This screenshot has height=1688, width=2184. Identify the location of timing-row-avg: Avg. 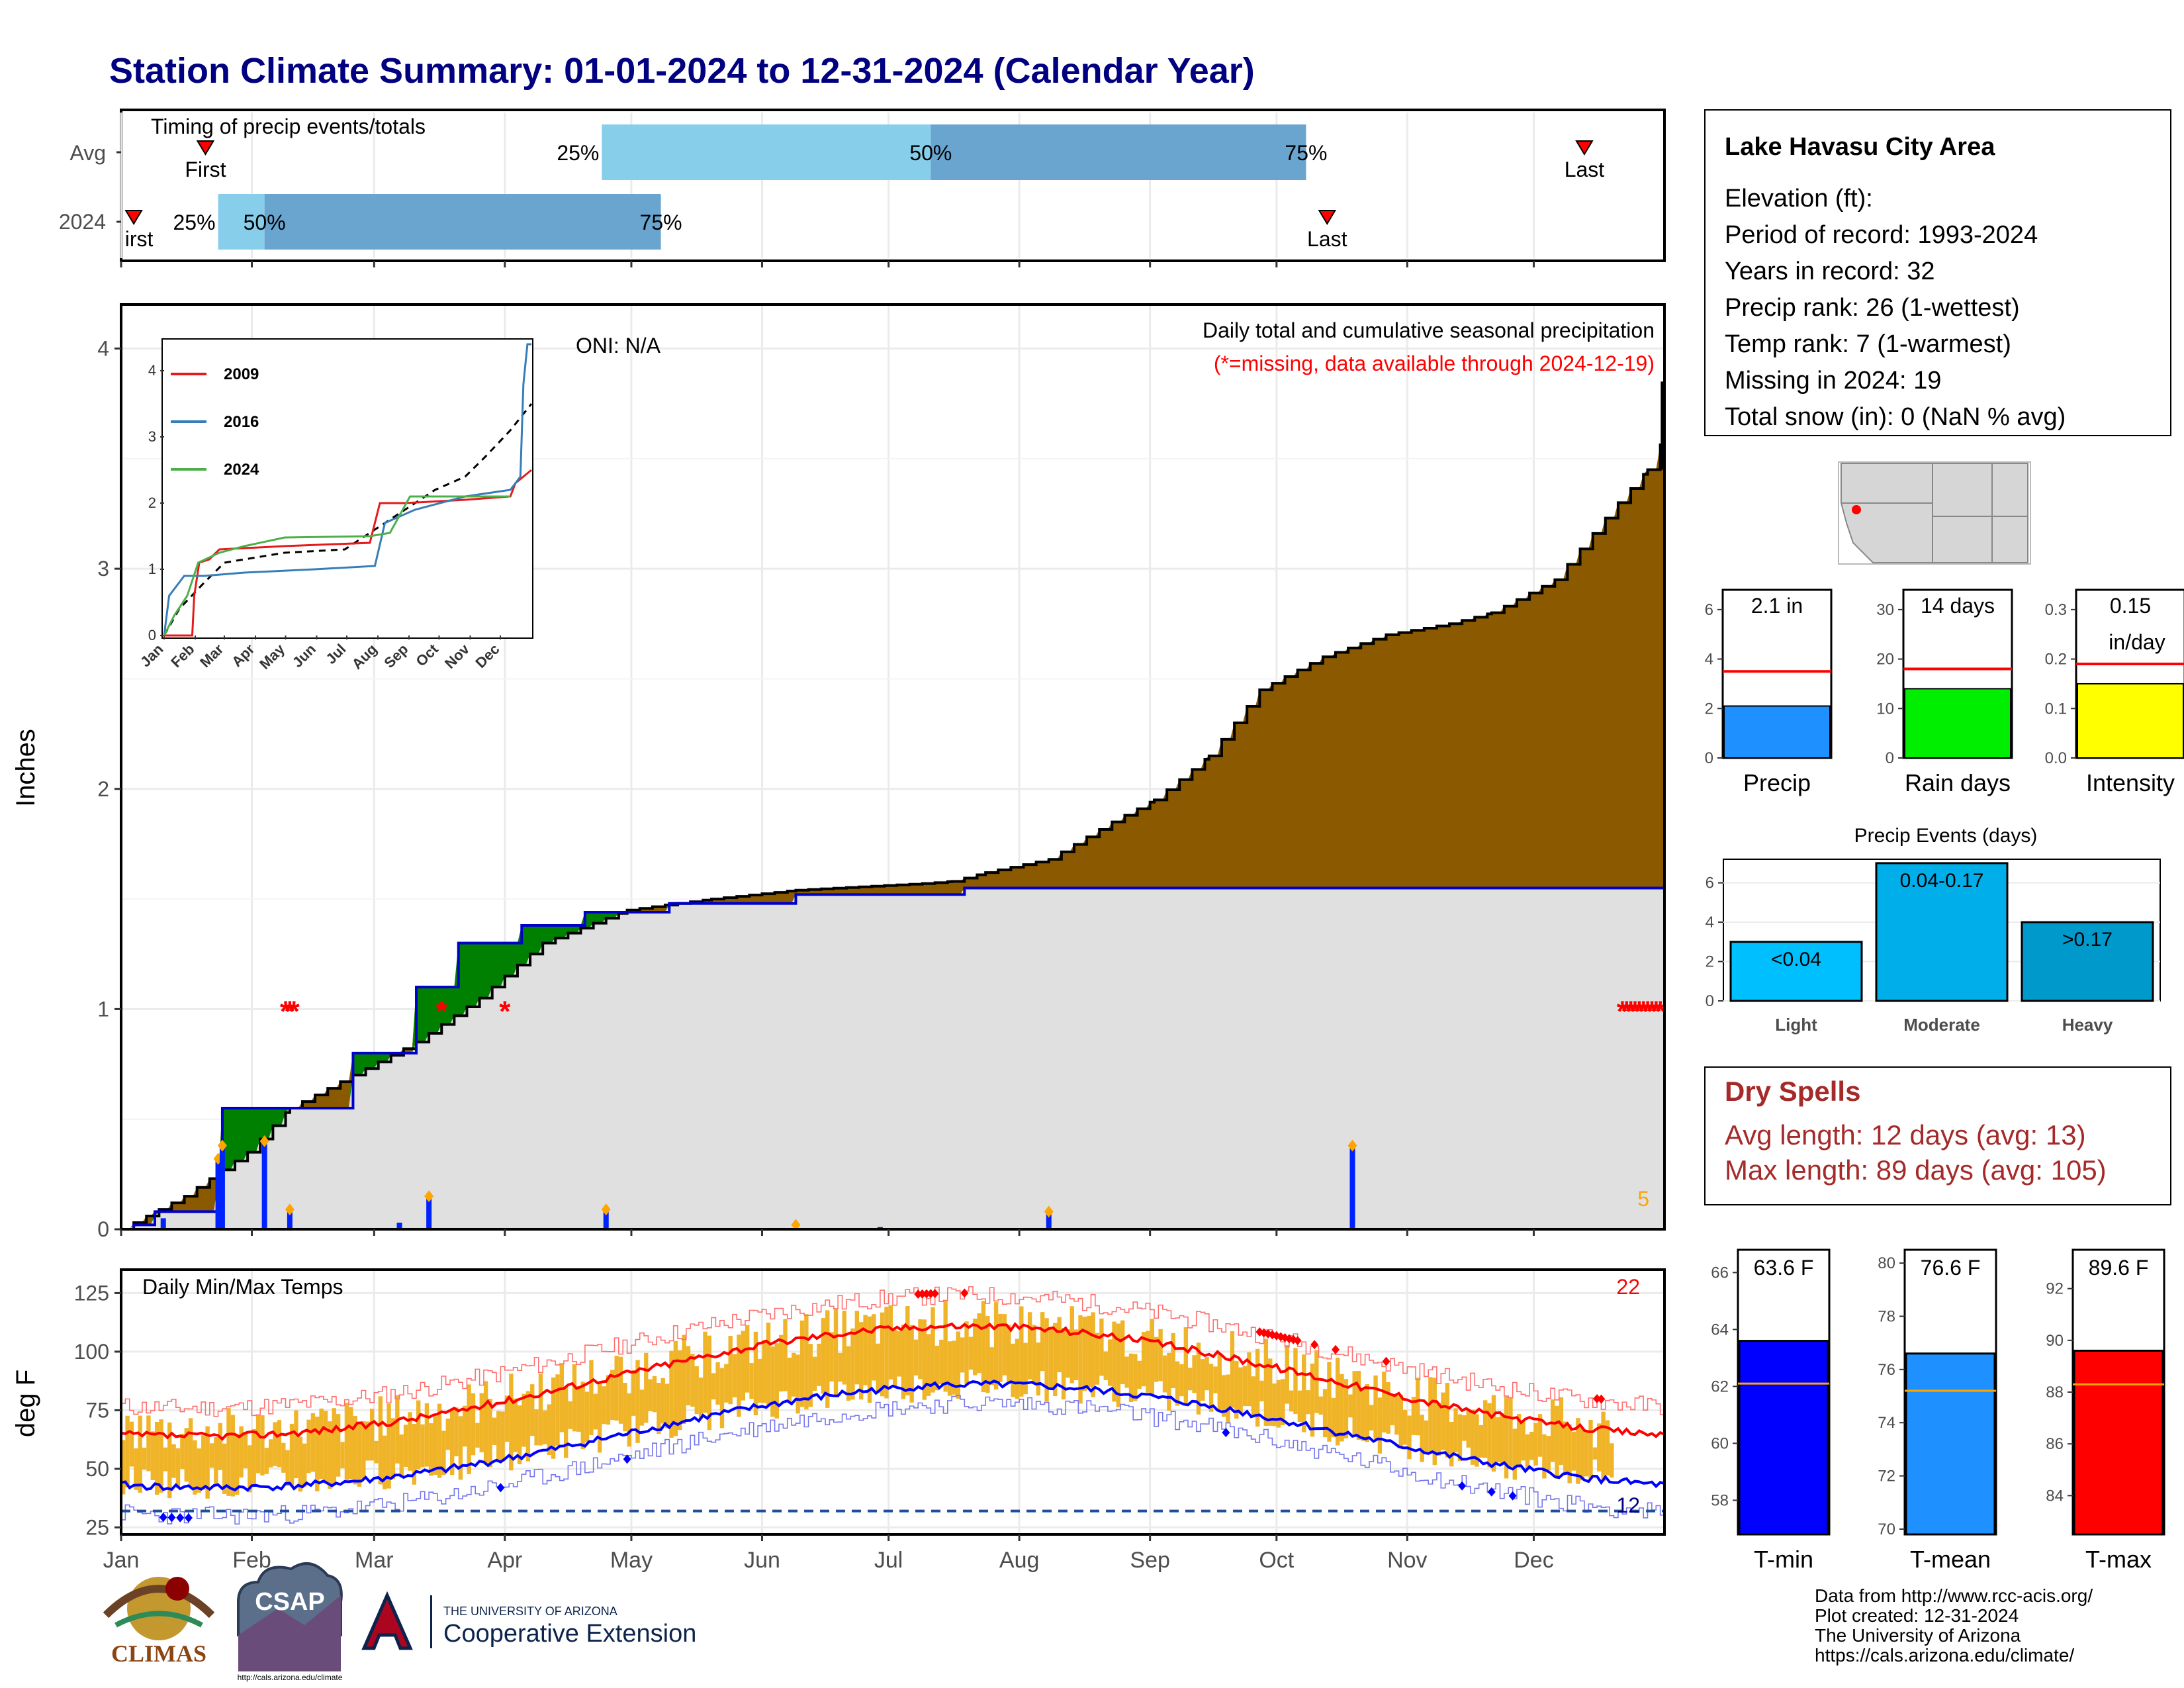
(87, 153).